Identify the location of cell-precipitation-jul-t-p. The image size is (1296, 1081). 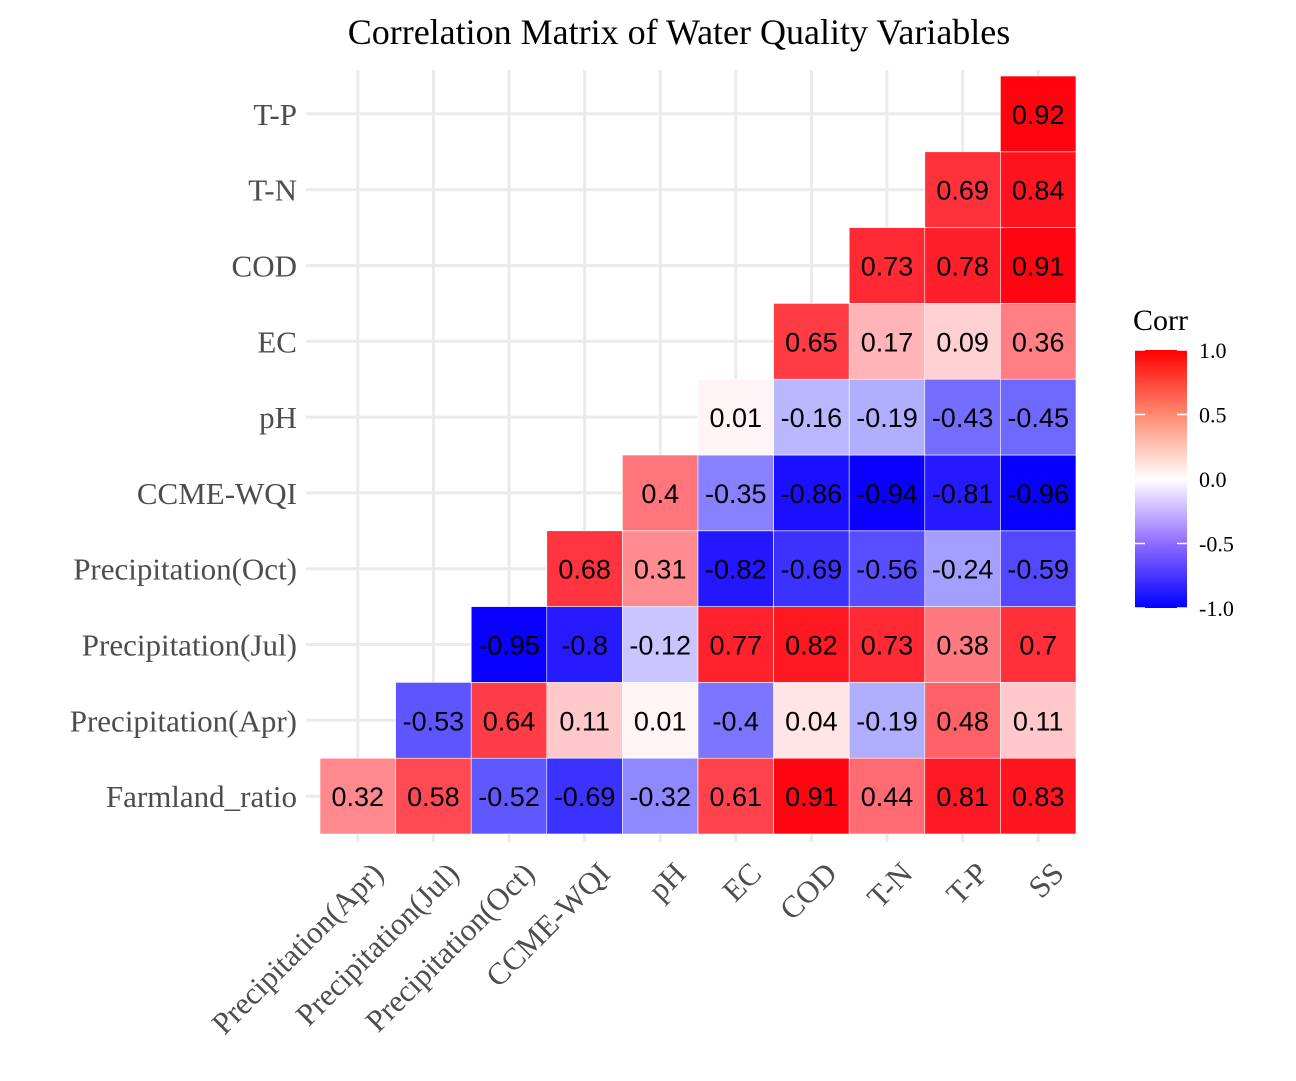
(962, 644).